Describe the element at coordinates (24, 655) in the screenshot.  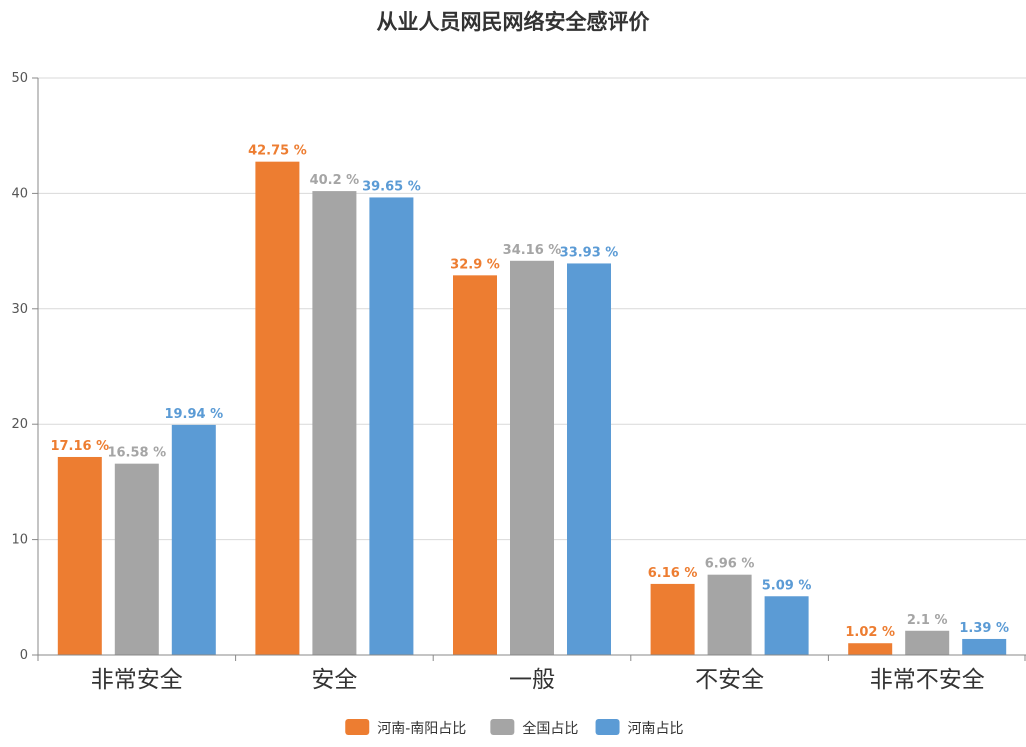
I see `y-tick-label: 0` at that location.